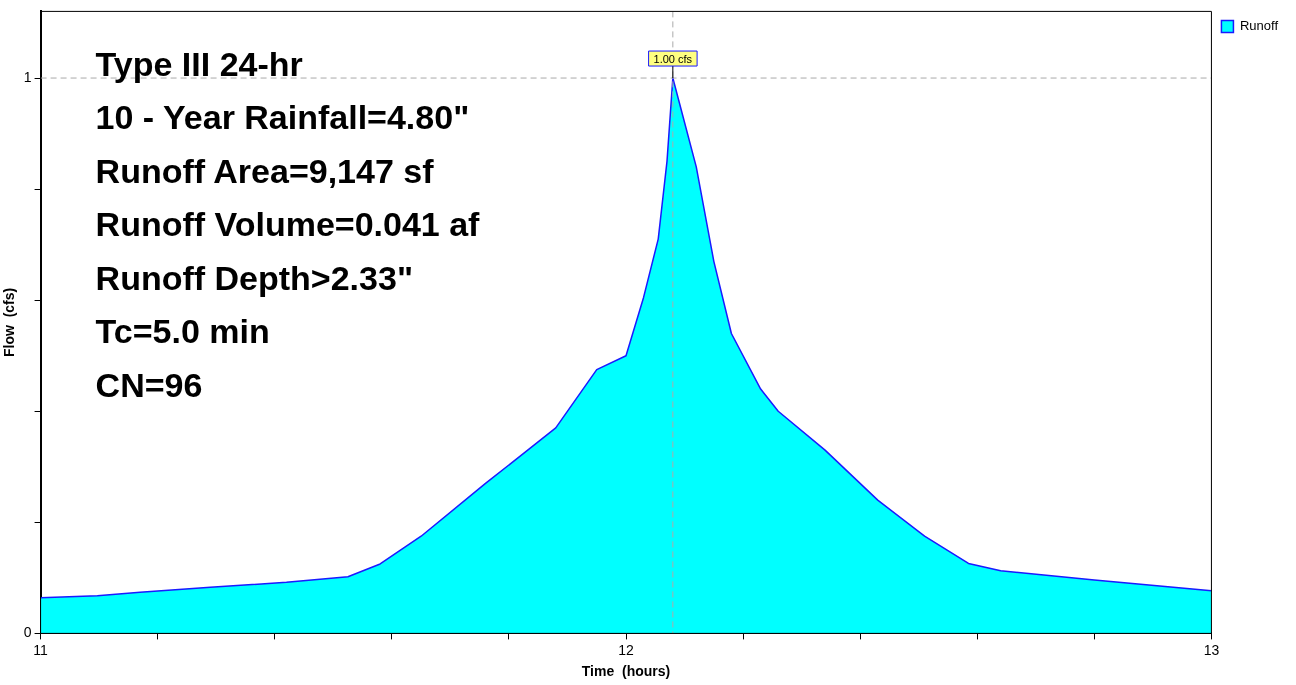 The width and height of the screenshot is (1296, 685). I want to click on annotation: Runoff Volume=0.041 af, so click(288, 224).